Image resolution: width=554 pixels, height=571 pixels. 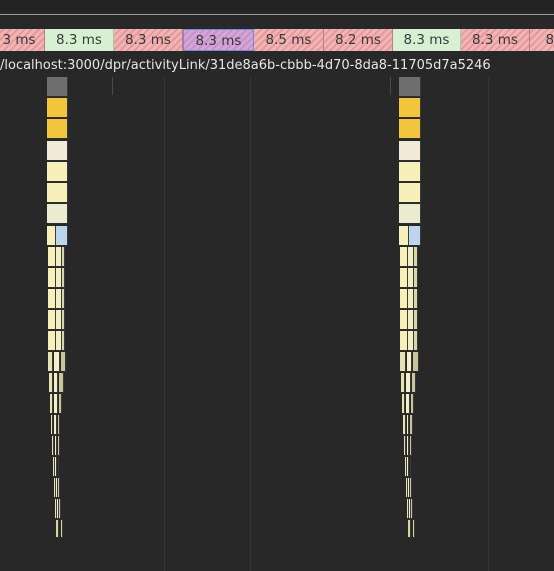 I want to click on frame-2: 8.3 ms, so click(x=148, y=40).